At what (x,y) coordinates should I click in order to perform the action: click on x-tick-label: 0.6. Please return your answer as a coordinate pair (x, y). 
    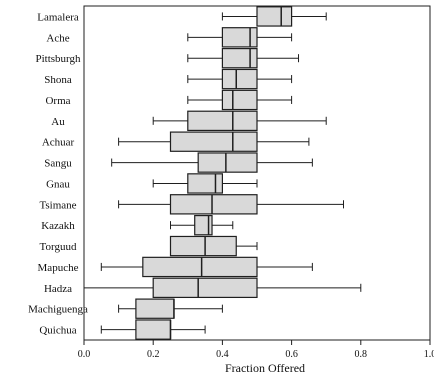
    Looking at the image, I should click on (291, 354).